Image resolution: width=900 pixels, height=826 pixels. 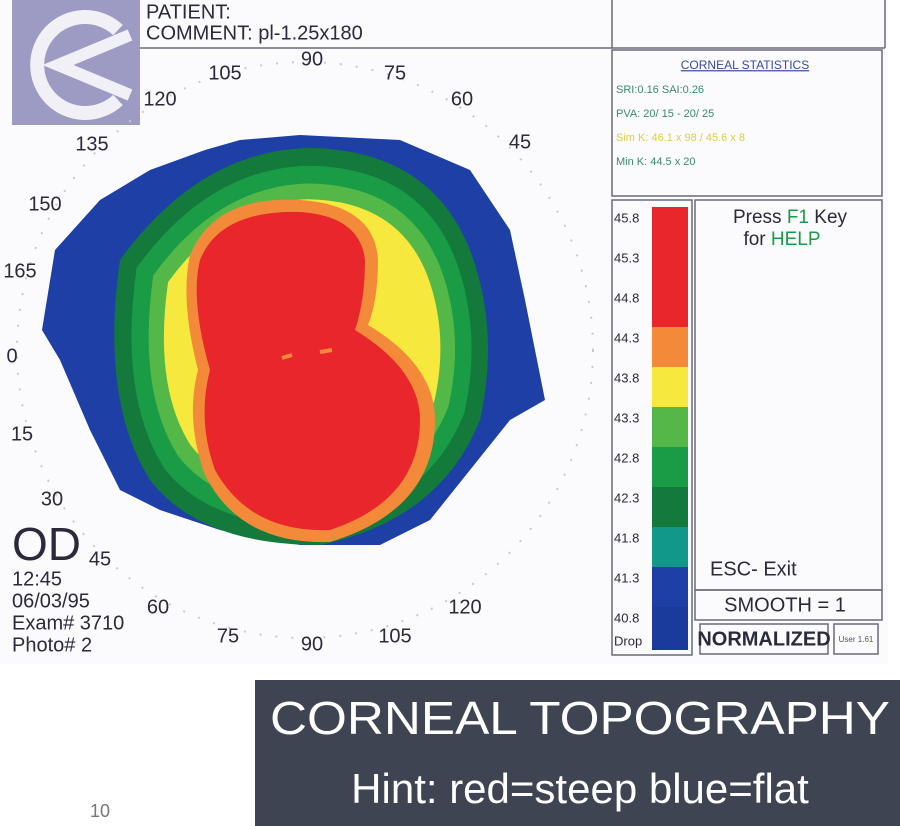 What do you see at coordinates (626, 537) in the screenshot?
I see `scale-label: 41.8` at bounding box center [626, 537].